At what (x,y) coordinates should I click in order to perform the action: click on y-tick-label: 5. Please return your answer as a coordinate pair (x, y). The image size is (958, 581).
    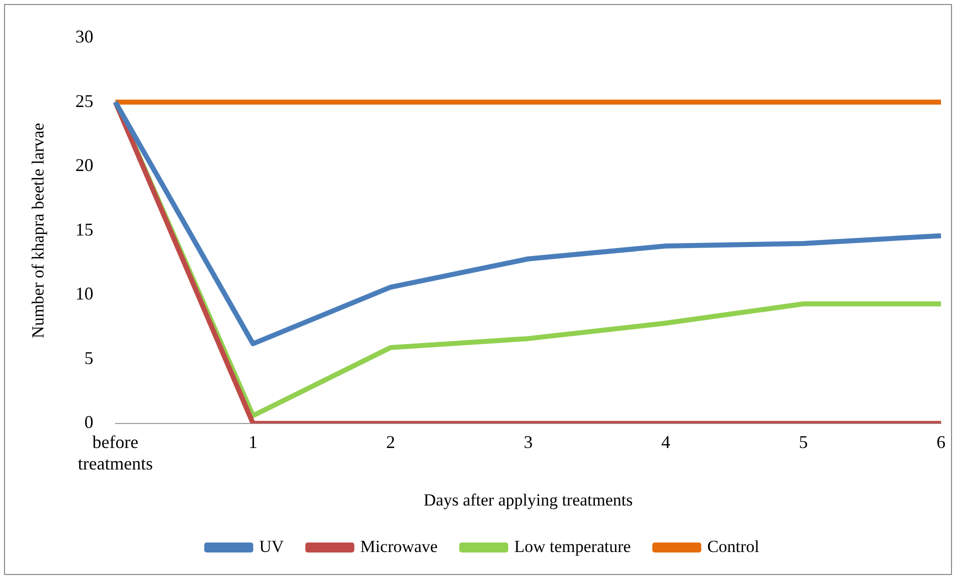
    Looking at the image, I should click on (89, 358).